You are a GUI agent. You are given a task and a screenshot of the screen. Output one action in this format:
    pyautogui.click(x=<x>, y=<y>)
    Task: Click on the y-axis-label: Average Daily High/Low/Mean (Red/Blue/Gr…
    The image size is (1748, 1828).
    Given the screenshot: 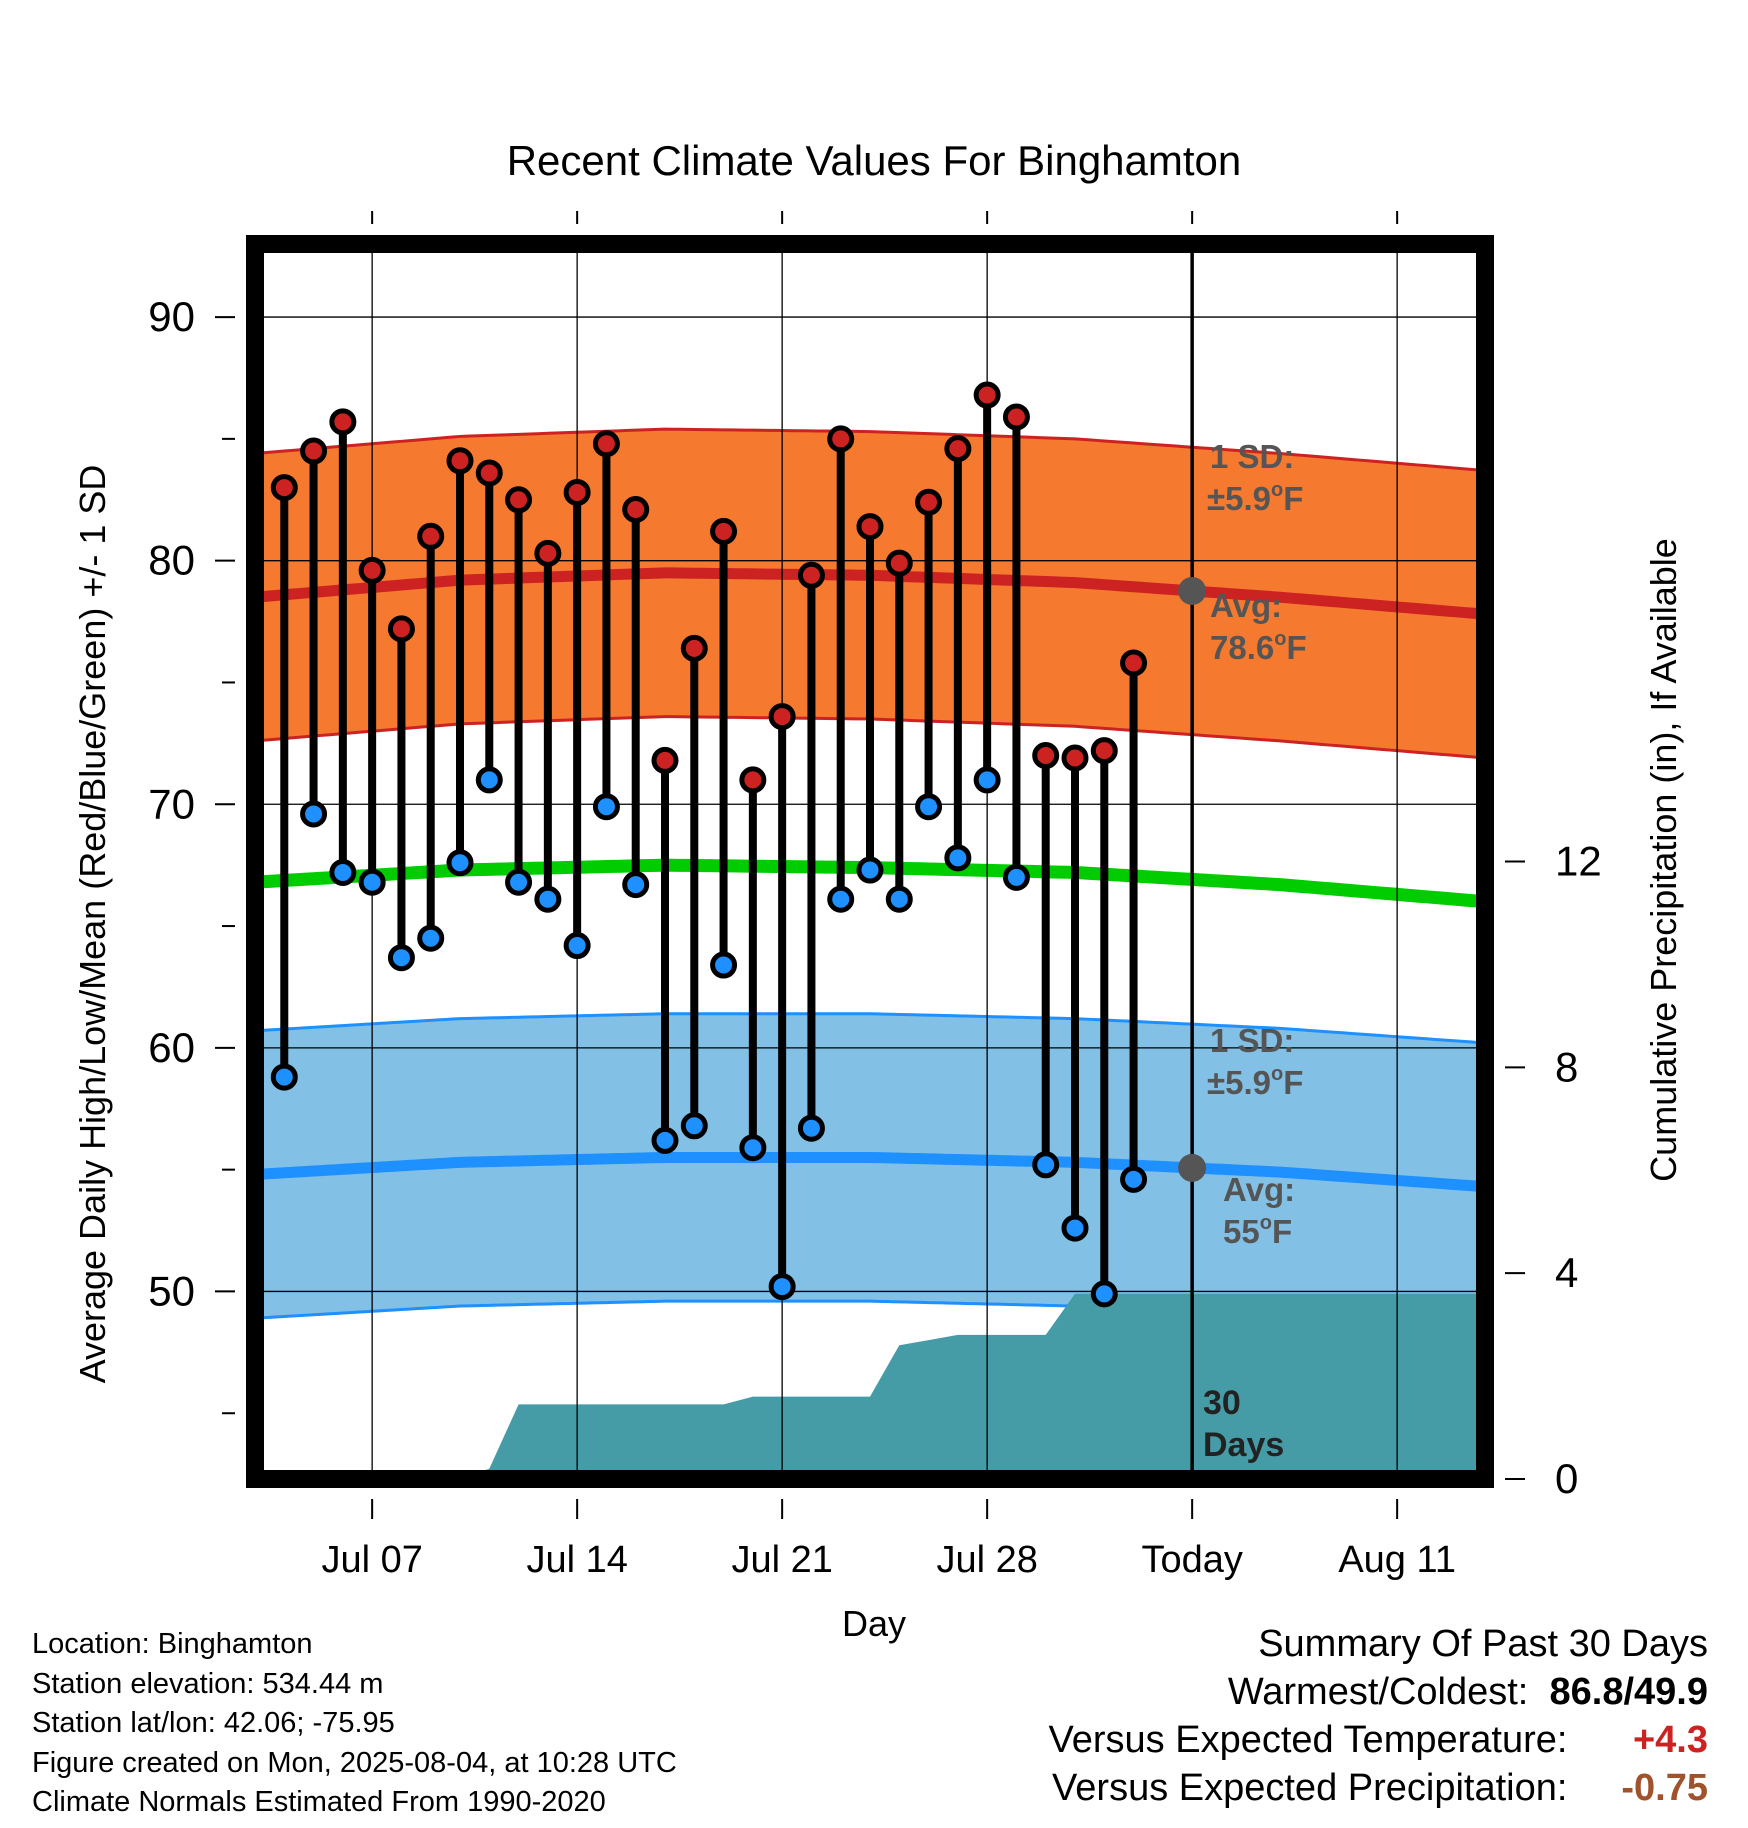 What is the action you would take?
    pyautogui.click(x=92, y=924)
    